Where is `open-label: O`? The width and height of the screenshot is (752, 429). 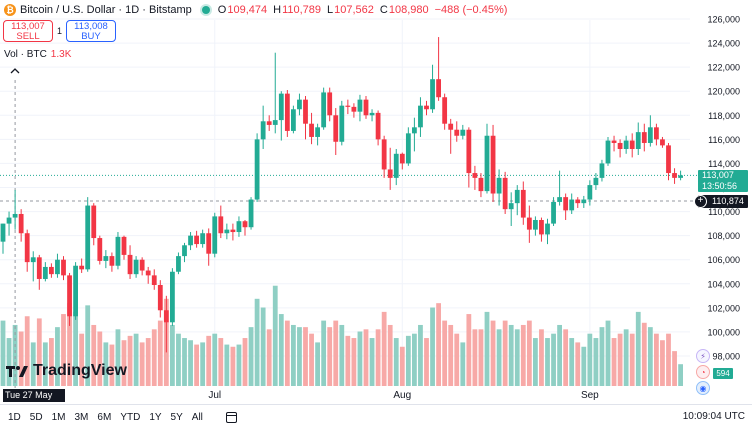
open-label: O is located at coordinates (222, 10).